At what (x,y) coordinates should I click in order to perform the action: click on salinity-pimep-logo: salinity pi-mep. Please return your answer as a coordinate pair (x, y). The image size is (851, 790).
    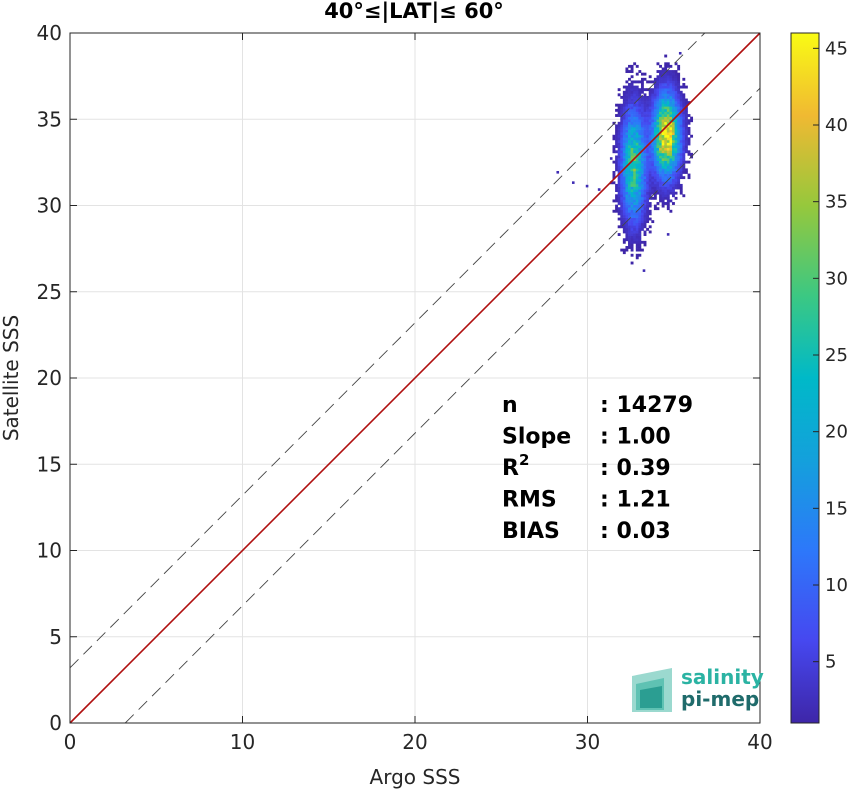
    Looking at the image, I should click on (698, 688).